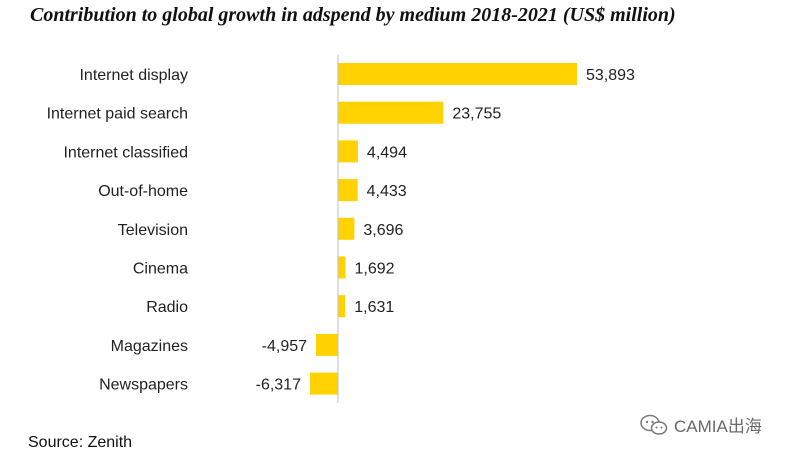  I want to click on value-label: 4,433, so click(387, 191).